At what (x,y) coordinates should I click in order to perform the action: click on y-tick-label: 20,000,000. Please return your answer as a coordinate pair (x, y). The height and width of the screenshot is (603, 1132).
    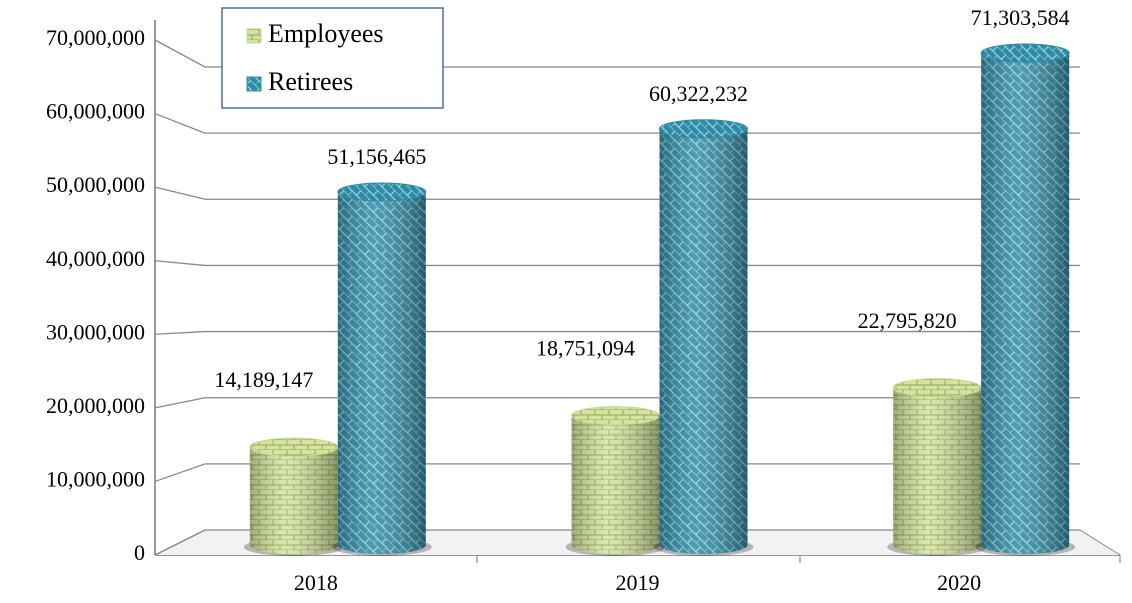
    Looking at the image, I should click on (95, 405).